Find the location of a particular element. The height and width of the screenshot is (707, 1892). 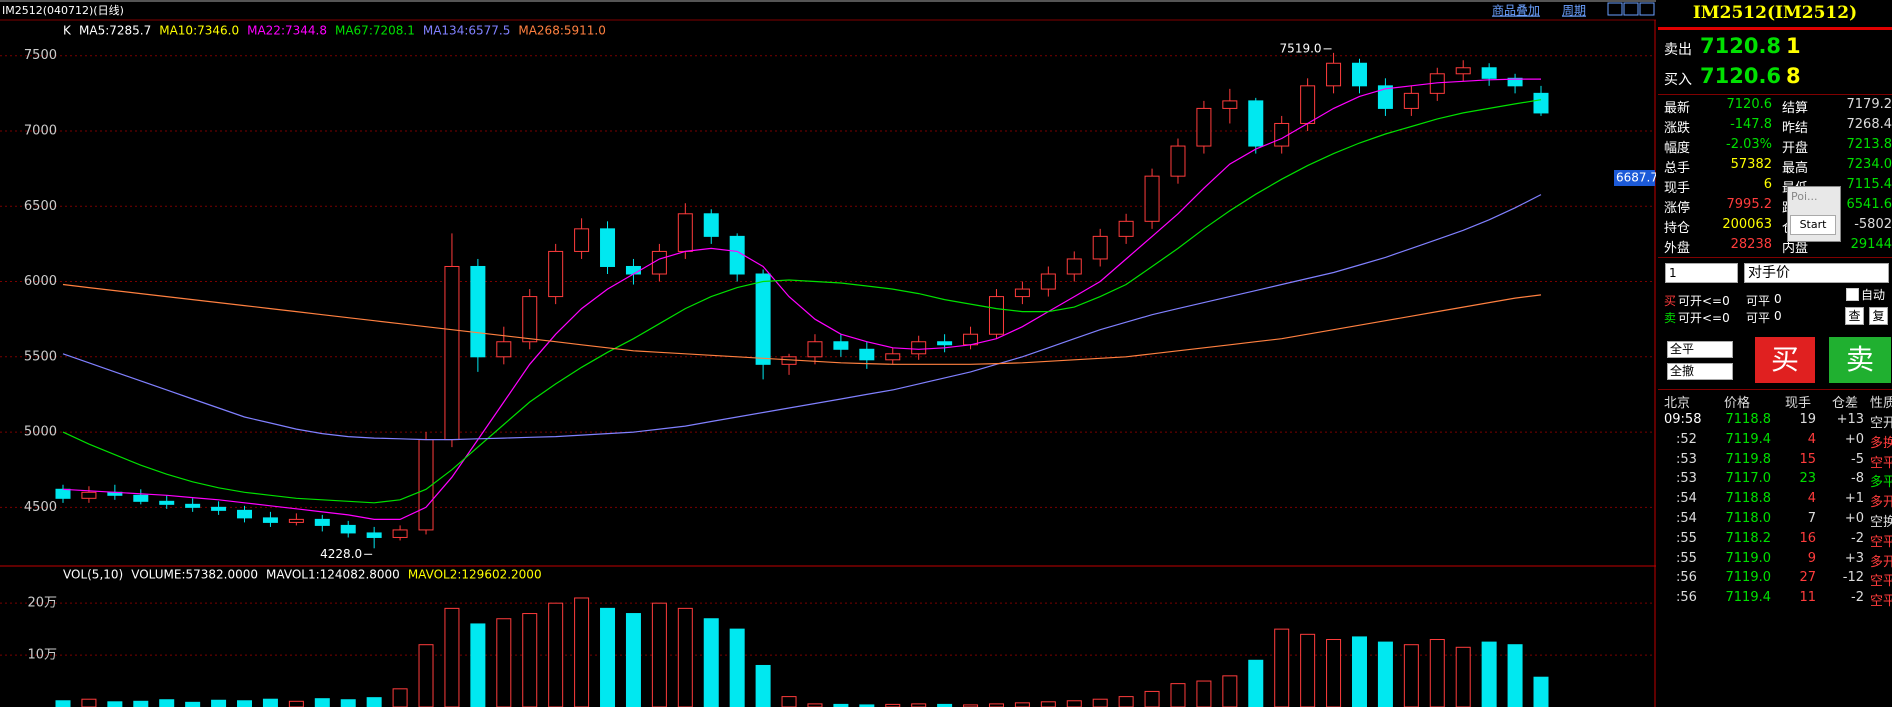

quote-value: 200063 is located at coordinates (1747, 224).